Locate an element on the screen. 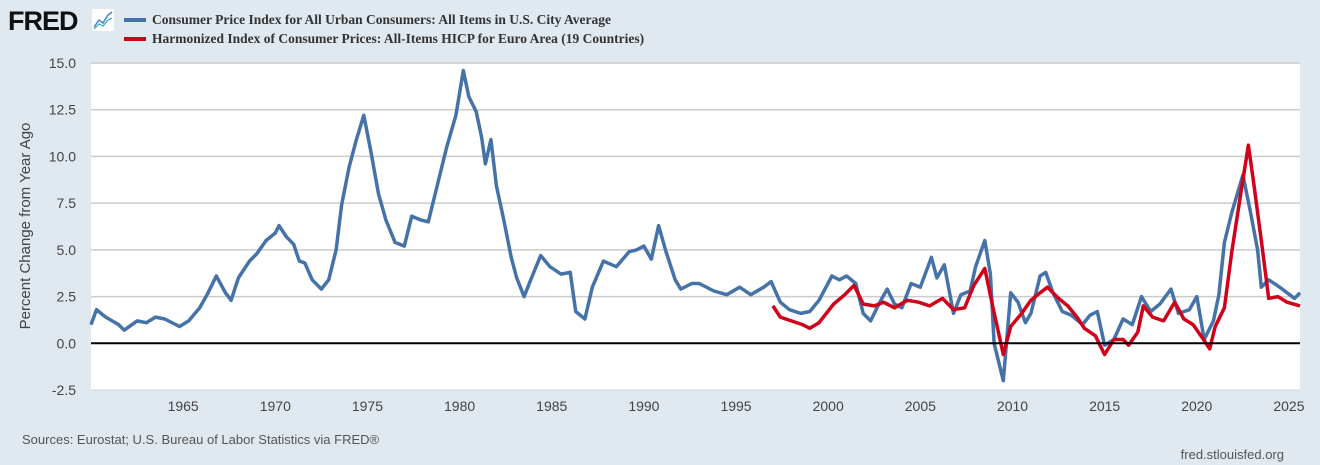 The height and width of the screenshot is (465, 1320). x-tick-label: 1970 is located at coordinates (275, 406).